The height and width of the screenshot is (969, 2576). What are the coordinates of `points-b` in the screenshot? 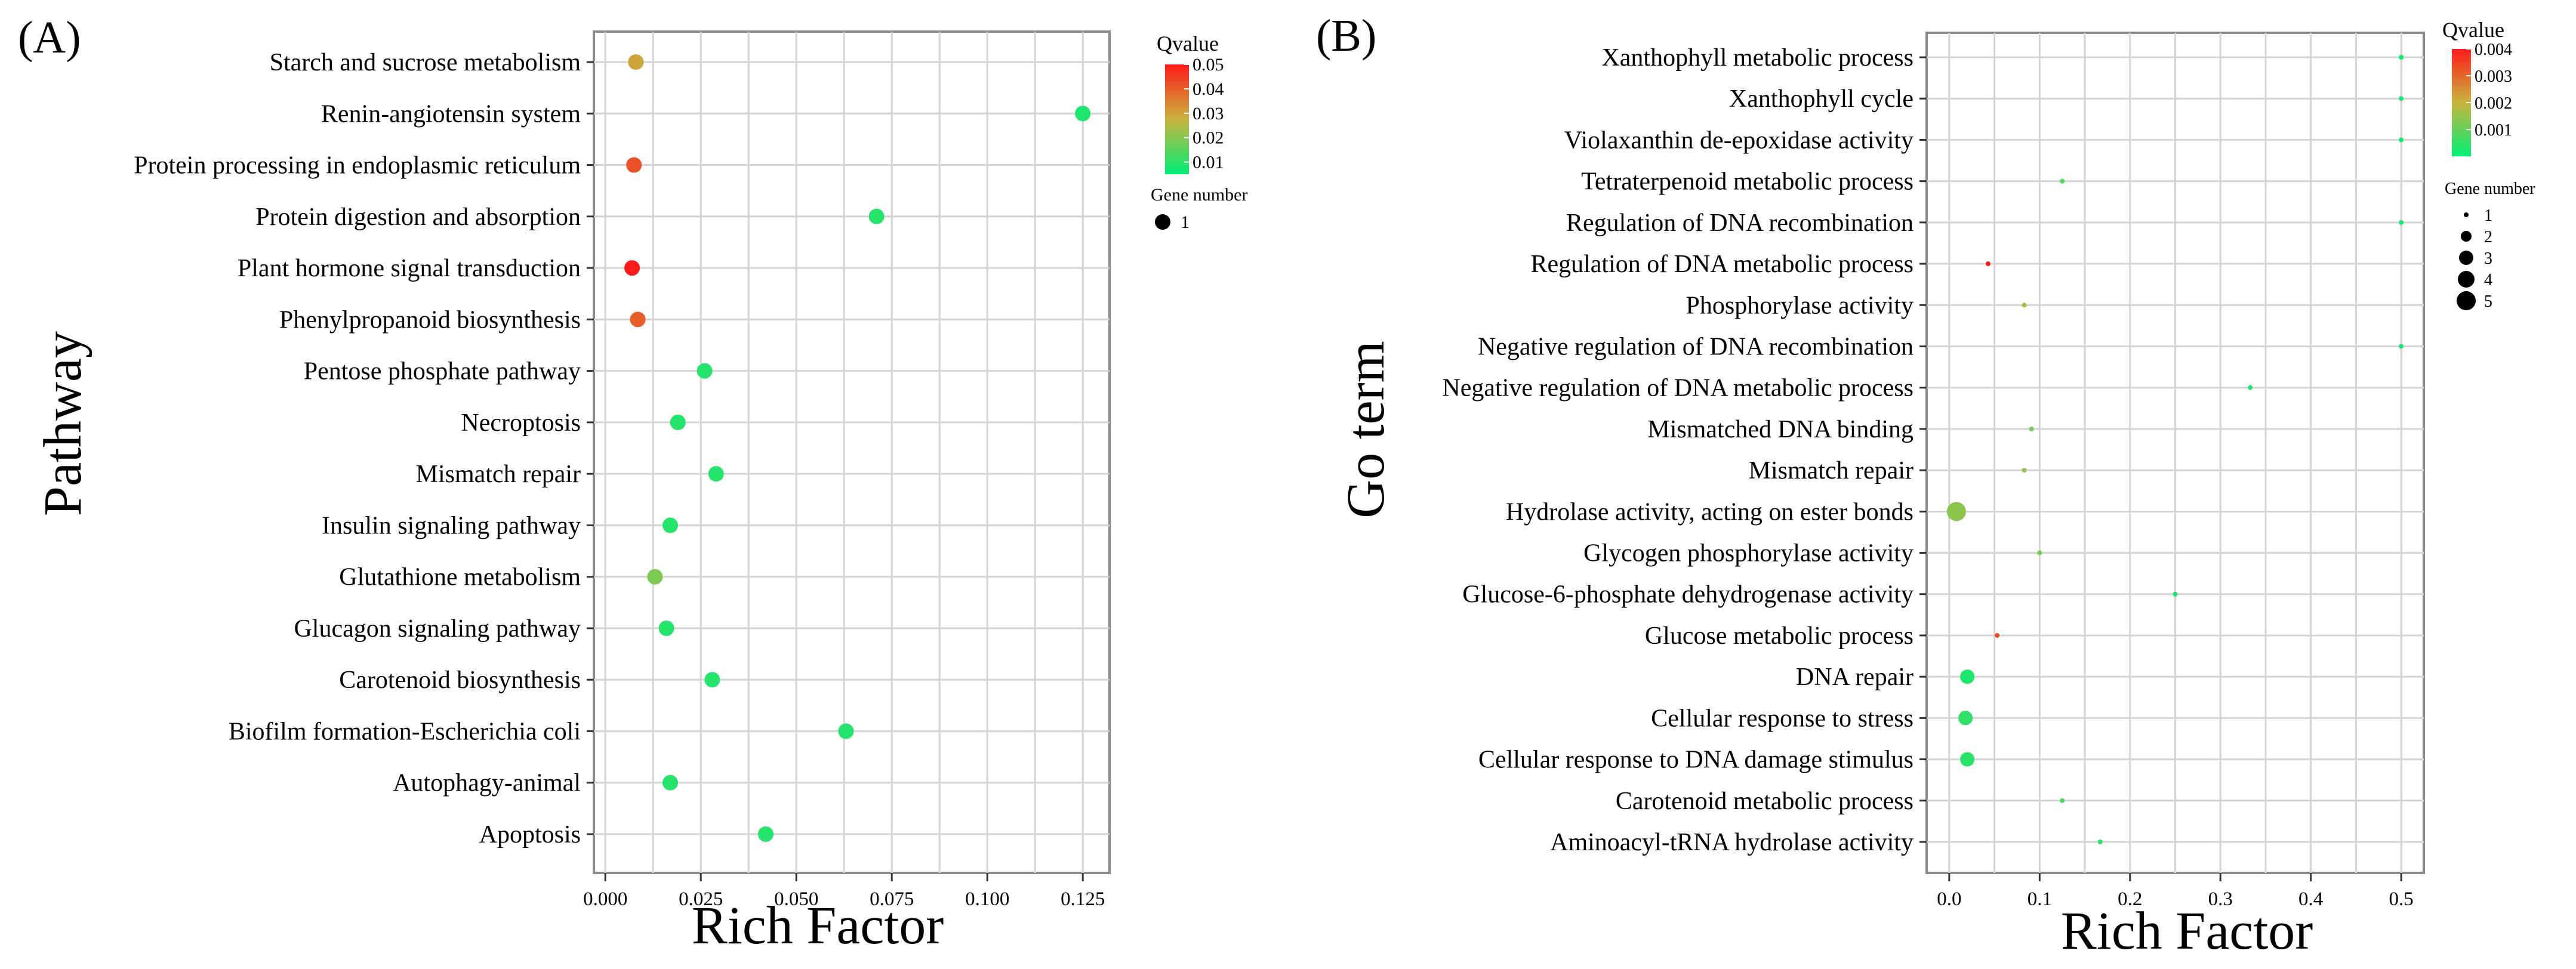 It's located at (2175, 449).